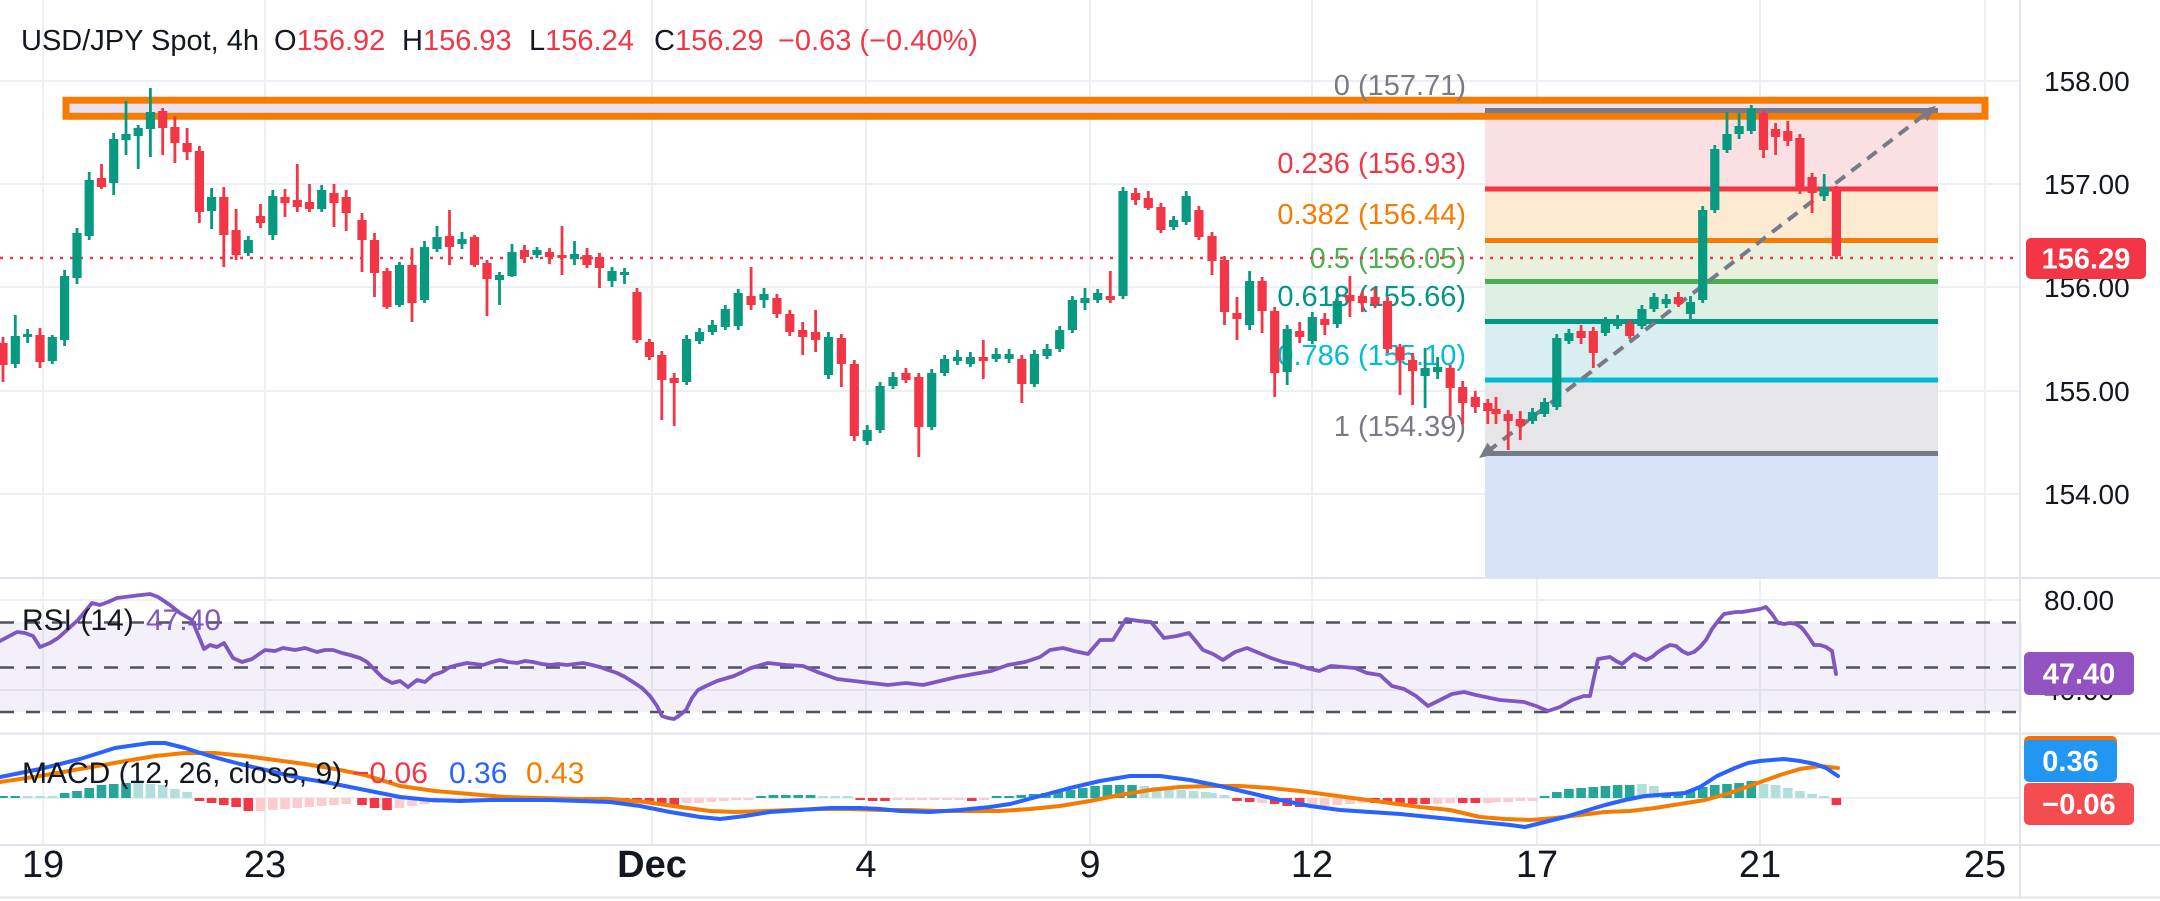 This screenshot has width=2160, height=901. What do you see at coordinates (2079, 600) in the screenshot?
I see `svg-text: 80.00` at bounding box center [2079, 600].